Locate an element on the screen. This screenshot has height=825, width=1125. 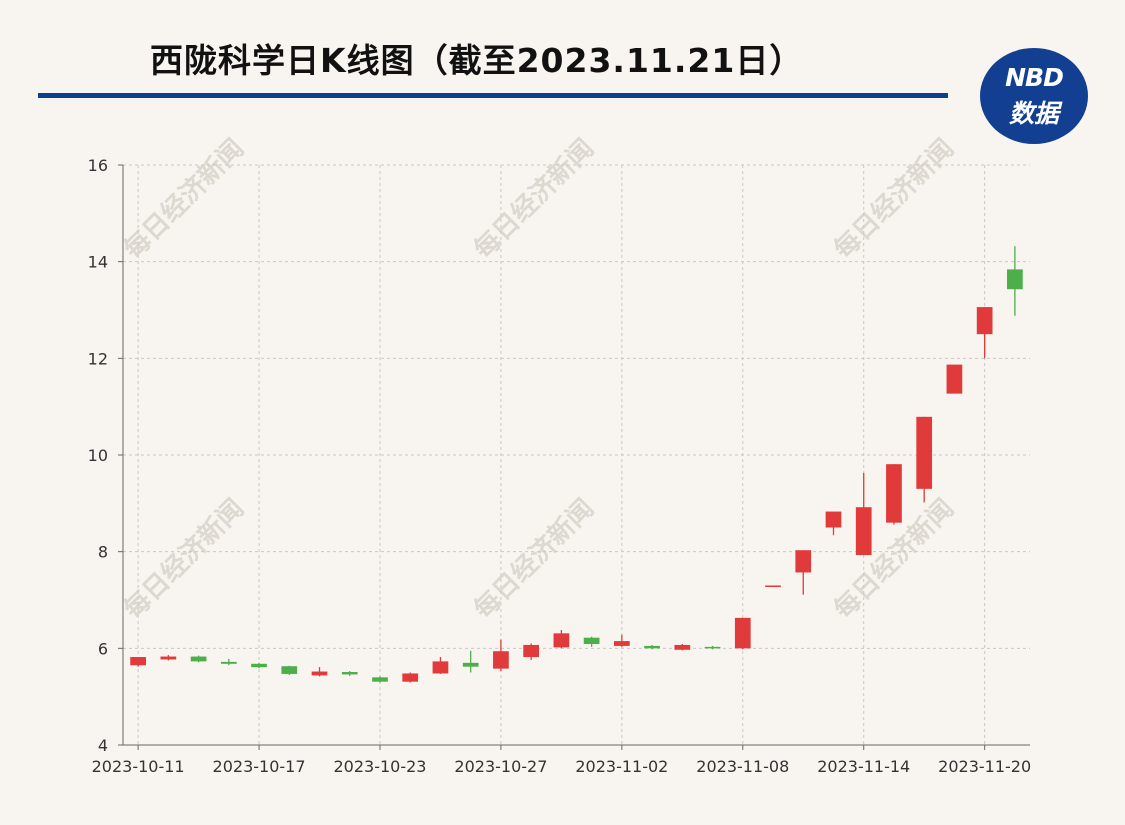
logo-text-top: NBD is located at coordinates (1034, 77).